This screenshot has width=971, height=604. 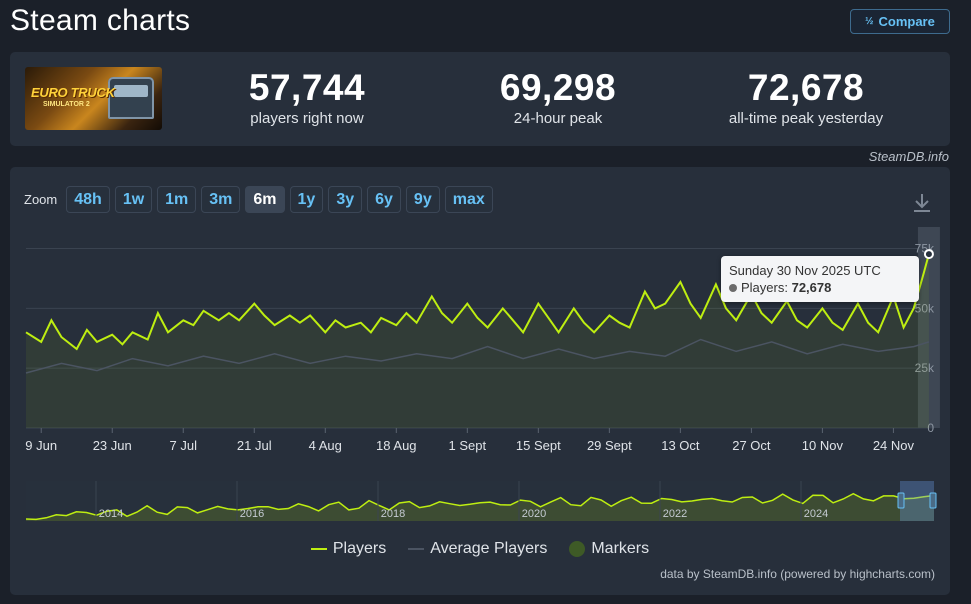 What do you see at coordinates (733, 288) in the screenshot?
I see `tooltip-series-dot` at bounding box center [733, 288].